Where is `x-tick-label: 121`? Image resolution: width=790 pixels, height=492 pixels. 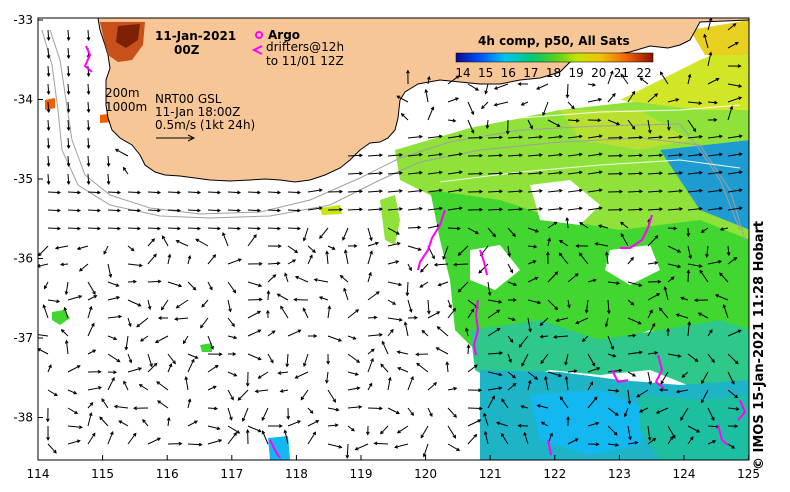 x-tick-label: 121 is located at coordinates (490, 474).